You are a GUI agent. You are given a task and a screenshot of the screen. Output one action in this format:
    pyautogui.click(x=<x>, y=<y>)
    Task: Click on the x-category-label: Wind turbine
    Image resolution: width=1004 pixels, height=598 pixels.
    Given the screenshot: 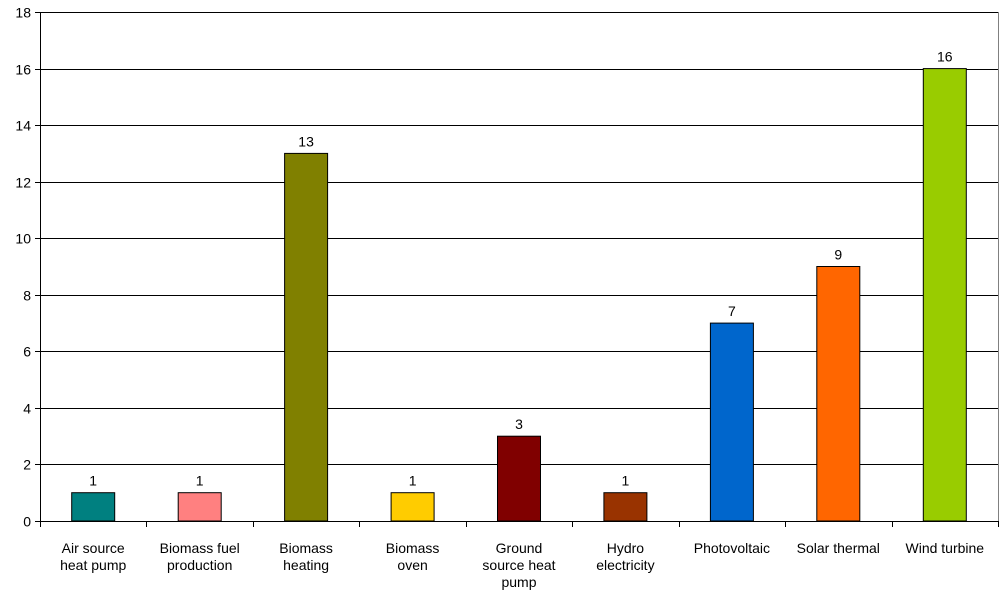 What is the action you would take?
    pyautogui.click(x=945, y=548)
    